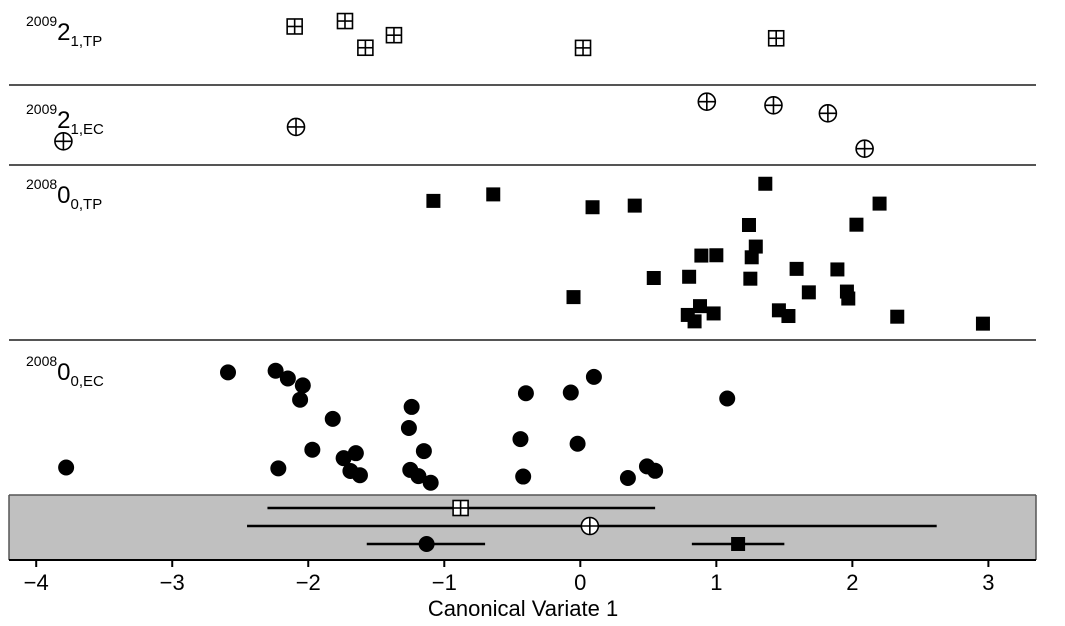 The image size is (1065, 626). Describe the element at coordinates (852, 582) in the screenshot. I see `x-tick-label: 2` at that location.